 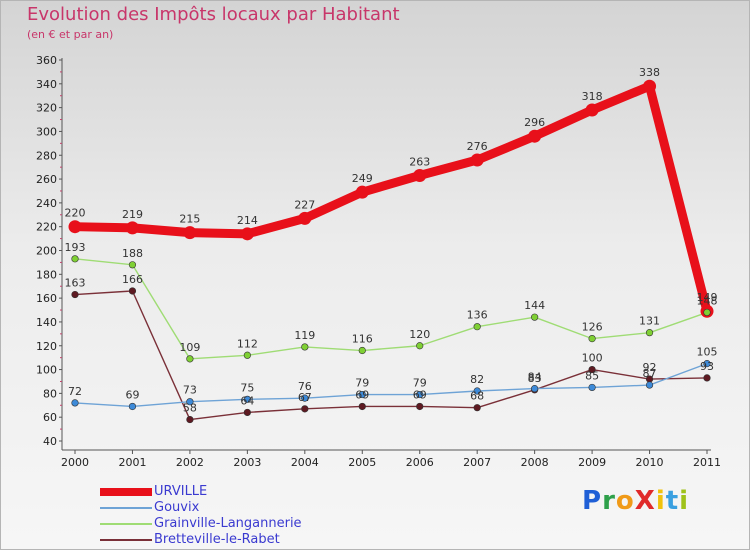 I want to click on data-label-urville: 338, so click(x=649, y=72).